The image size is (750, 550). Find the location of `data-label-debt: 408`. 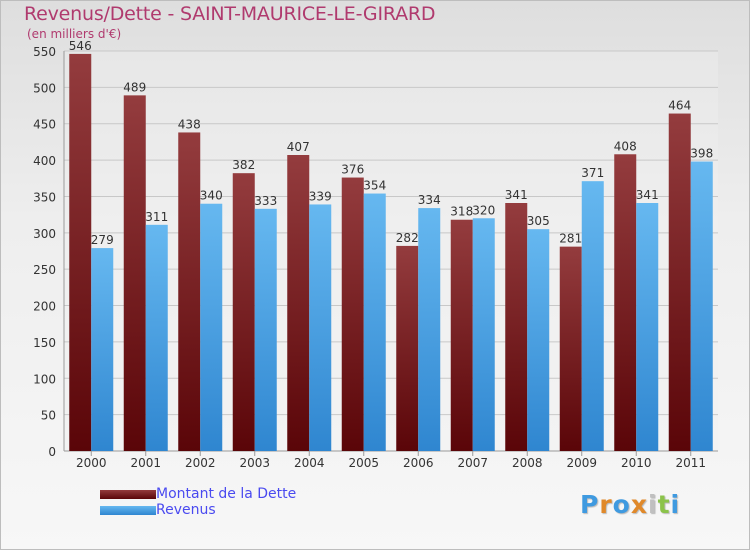

data-label-debt: 408 is located at coordinates (625, 146).